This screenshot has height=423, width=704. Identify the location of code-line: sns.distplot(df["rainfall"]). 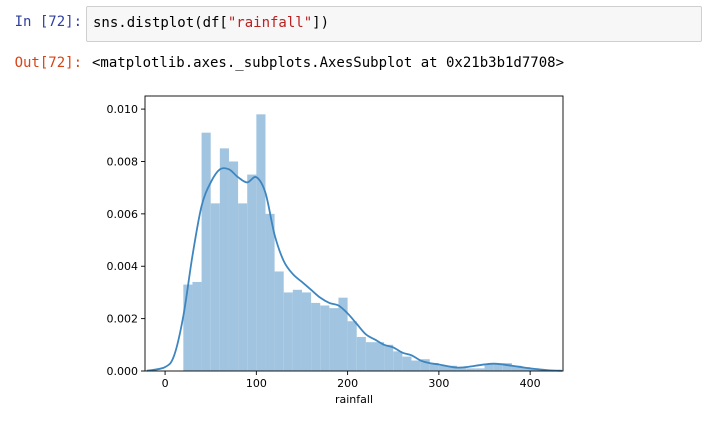
(211, 23).